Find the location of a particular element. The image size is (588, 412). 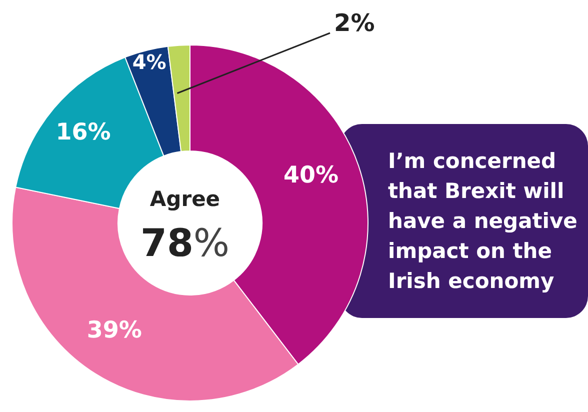

data-label: 4% is located at coordinates (149, 62).